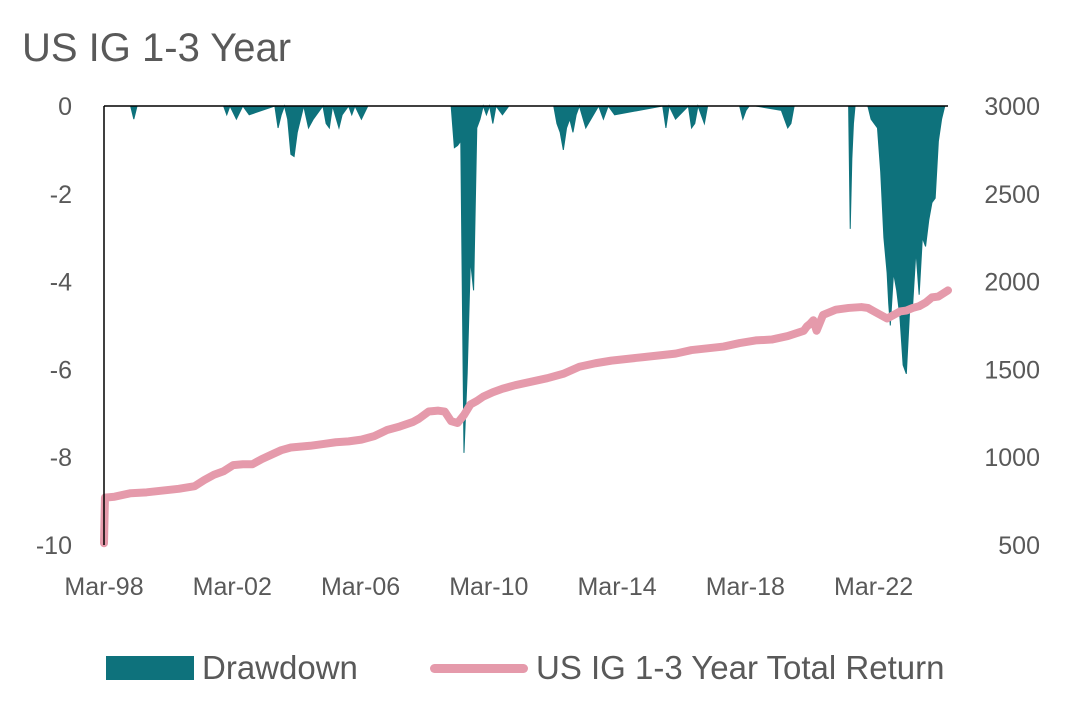 This screenshot has width=1071, height=722. Describe the element at coordinates (232, 587) in the screenshot. I see `x-tick-label: Mar-02` at that location.